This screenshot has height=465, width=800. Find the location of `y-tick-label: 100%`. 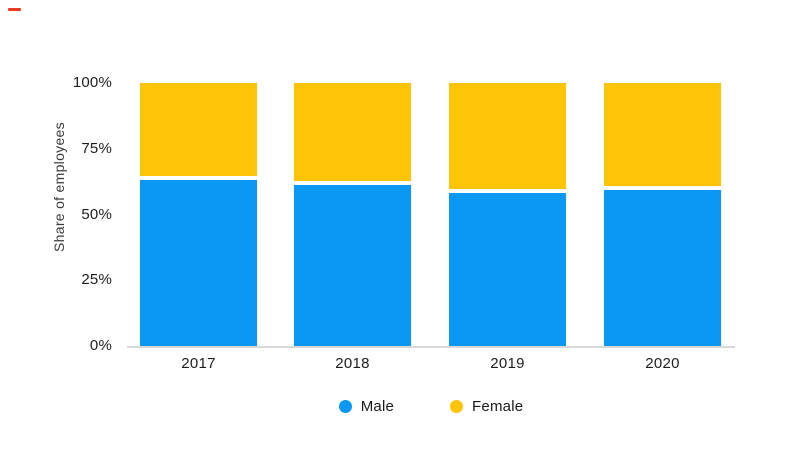

y-tick-label: 100% is located at coordinates (92, 82).